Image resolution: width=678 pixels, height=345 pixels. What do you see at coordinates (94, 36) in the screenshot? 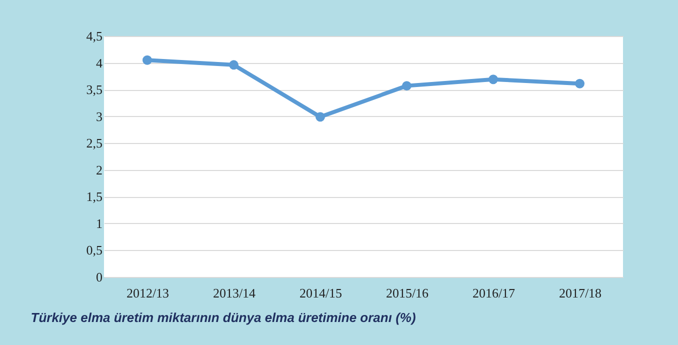
I see `y-tick-label: 4,5` at bounding box center [94, 36].